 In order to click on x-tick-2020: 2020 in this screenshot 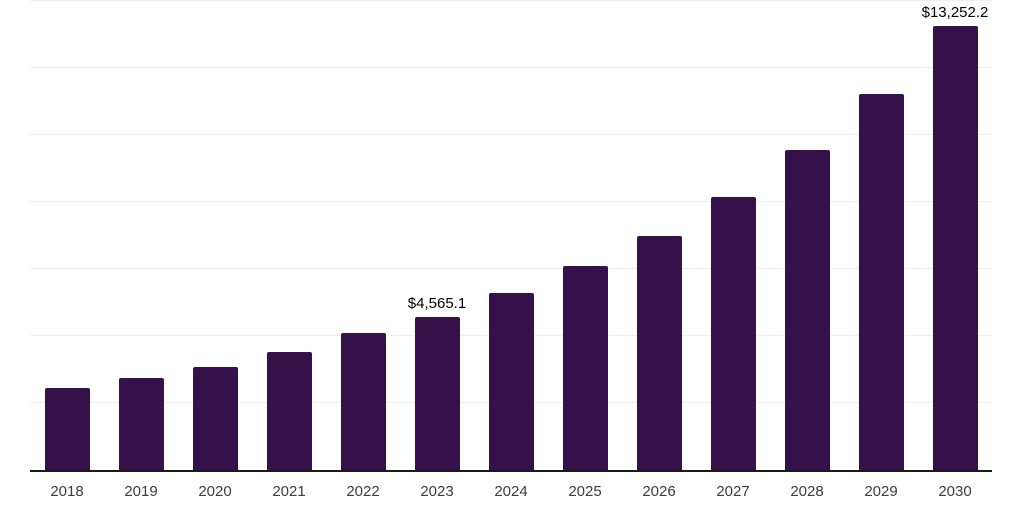, I will do `click(215, 491)`.